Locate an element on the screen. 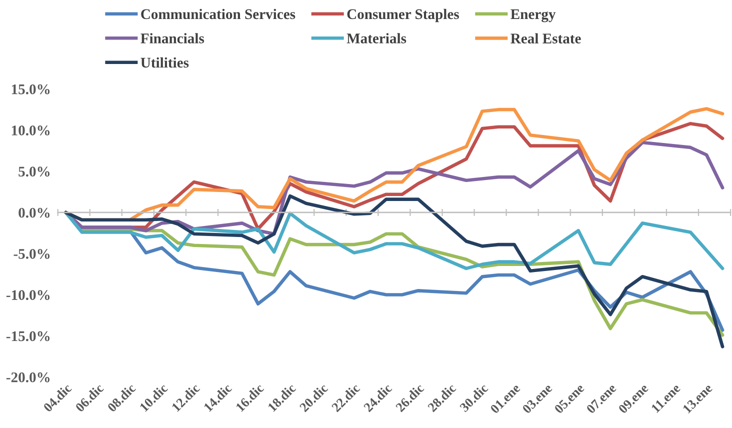 The image size is (732, 428). y-tick-label: 10.0% is located at coordinates (31, 131).